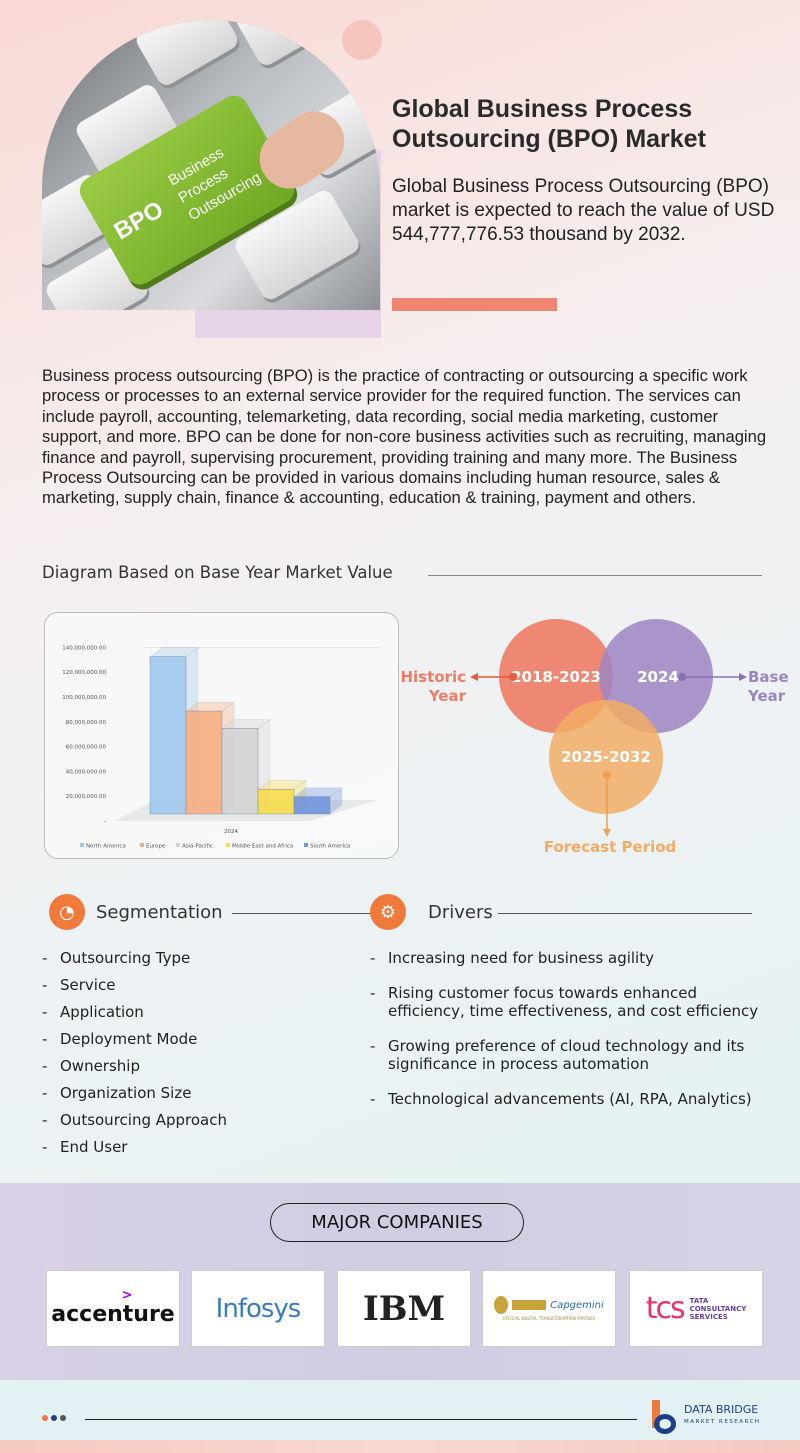 This screenshot has width=800, height=1453. I want to click on tcs-logo: tcs TATA CONSULTANCY SERVICES, so click(696, 1308).